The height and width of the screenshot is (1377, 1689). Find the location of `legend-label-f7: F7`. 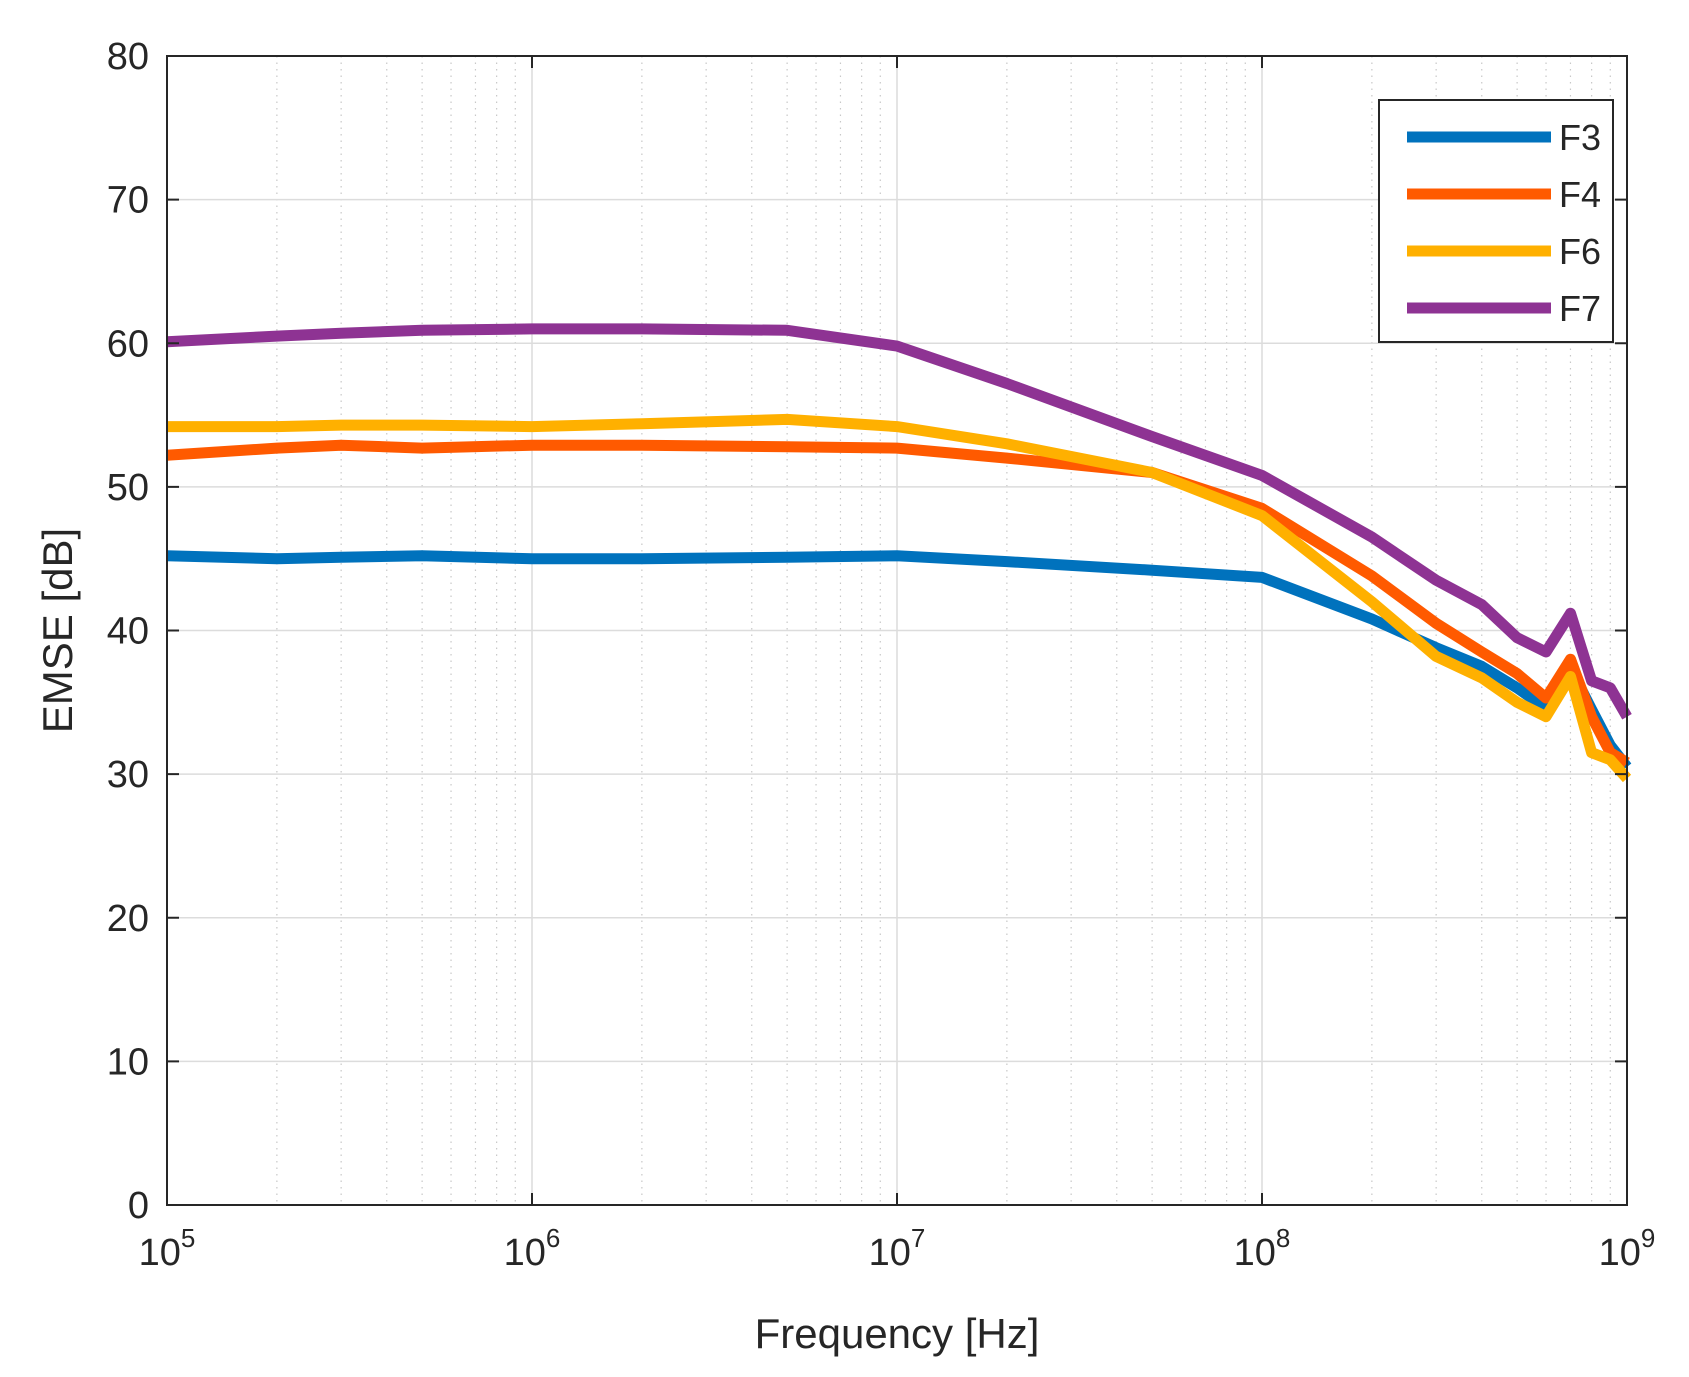

legend-label-f7: F7 is located at coordinates (1580, 308).